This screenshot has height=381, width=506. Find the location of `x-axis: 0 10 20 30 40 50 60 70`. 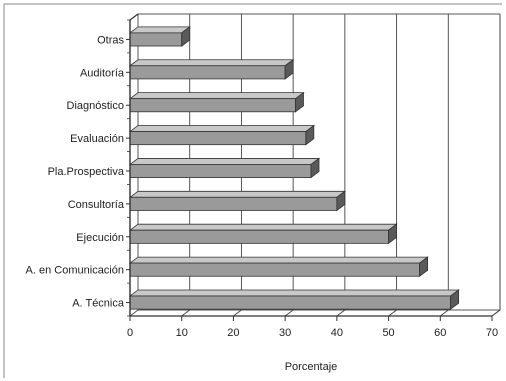

x-axis: 0 10 20 30 40 50 60 70 is located at coordinates (312, 327).